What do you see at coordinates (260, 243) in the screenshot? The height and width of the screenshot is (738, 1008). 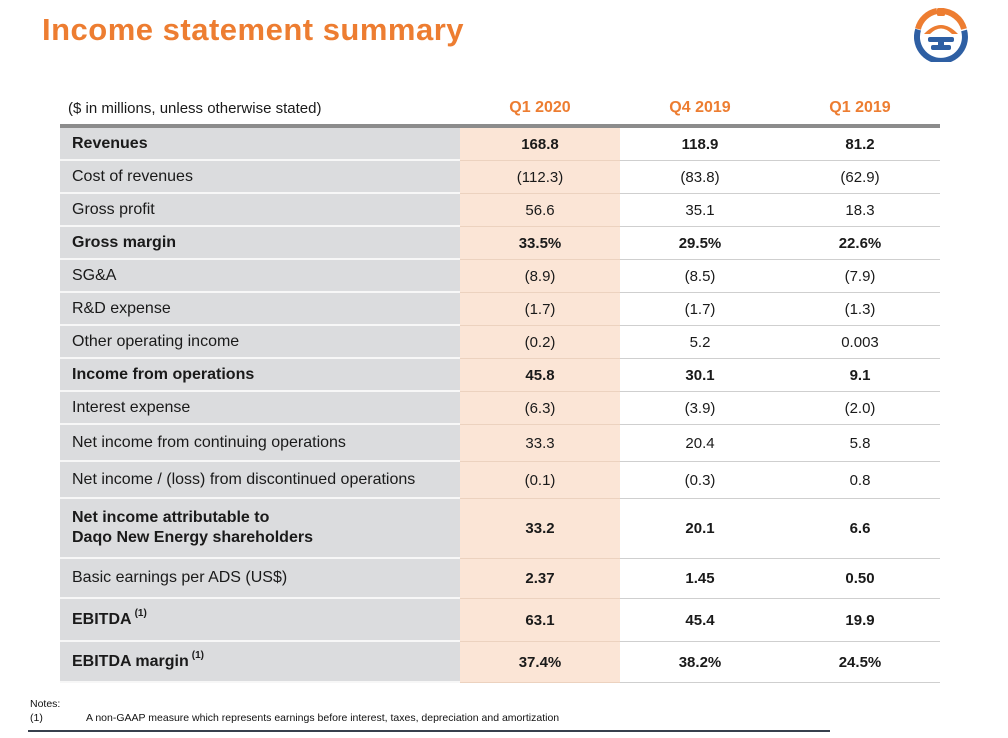 I see `row-label: Gross margin` at bounding box center [260, 243].